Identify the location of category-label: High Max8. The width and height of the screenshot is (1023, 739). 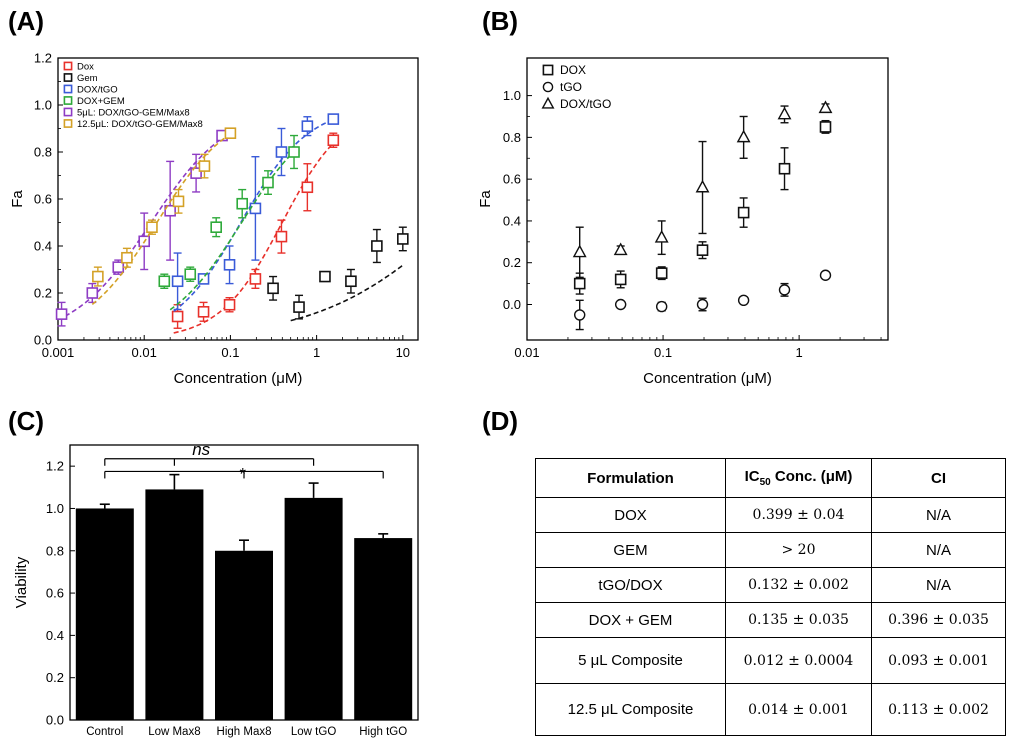
(244, 732).